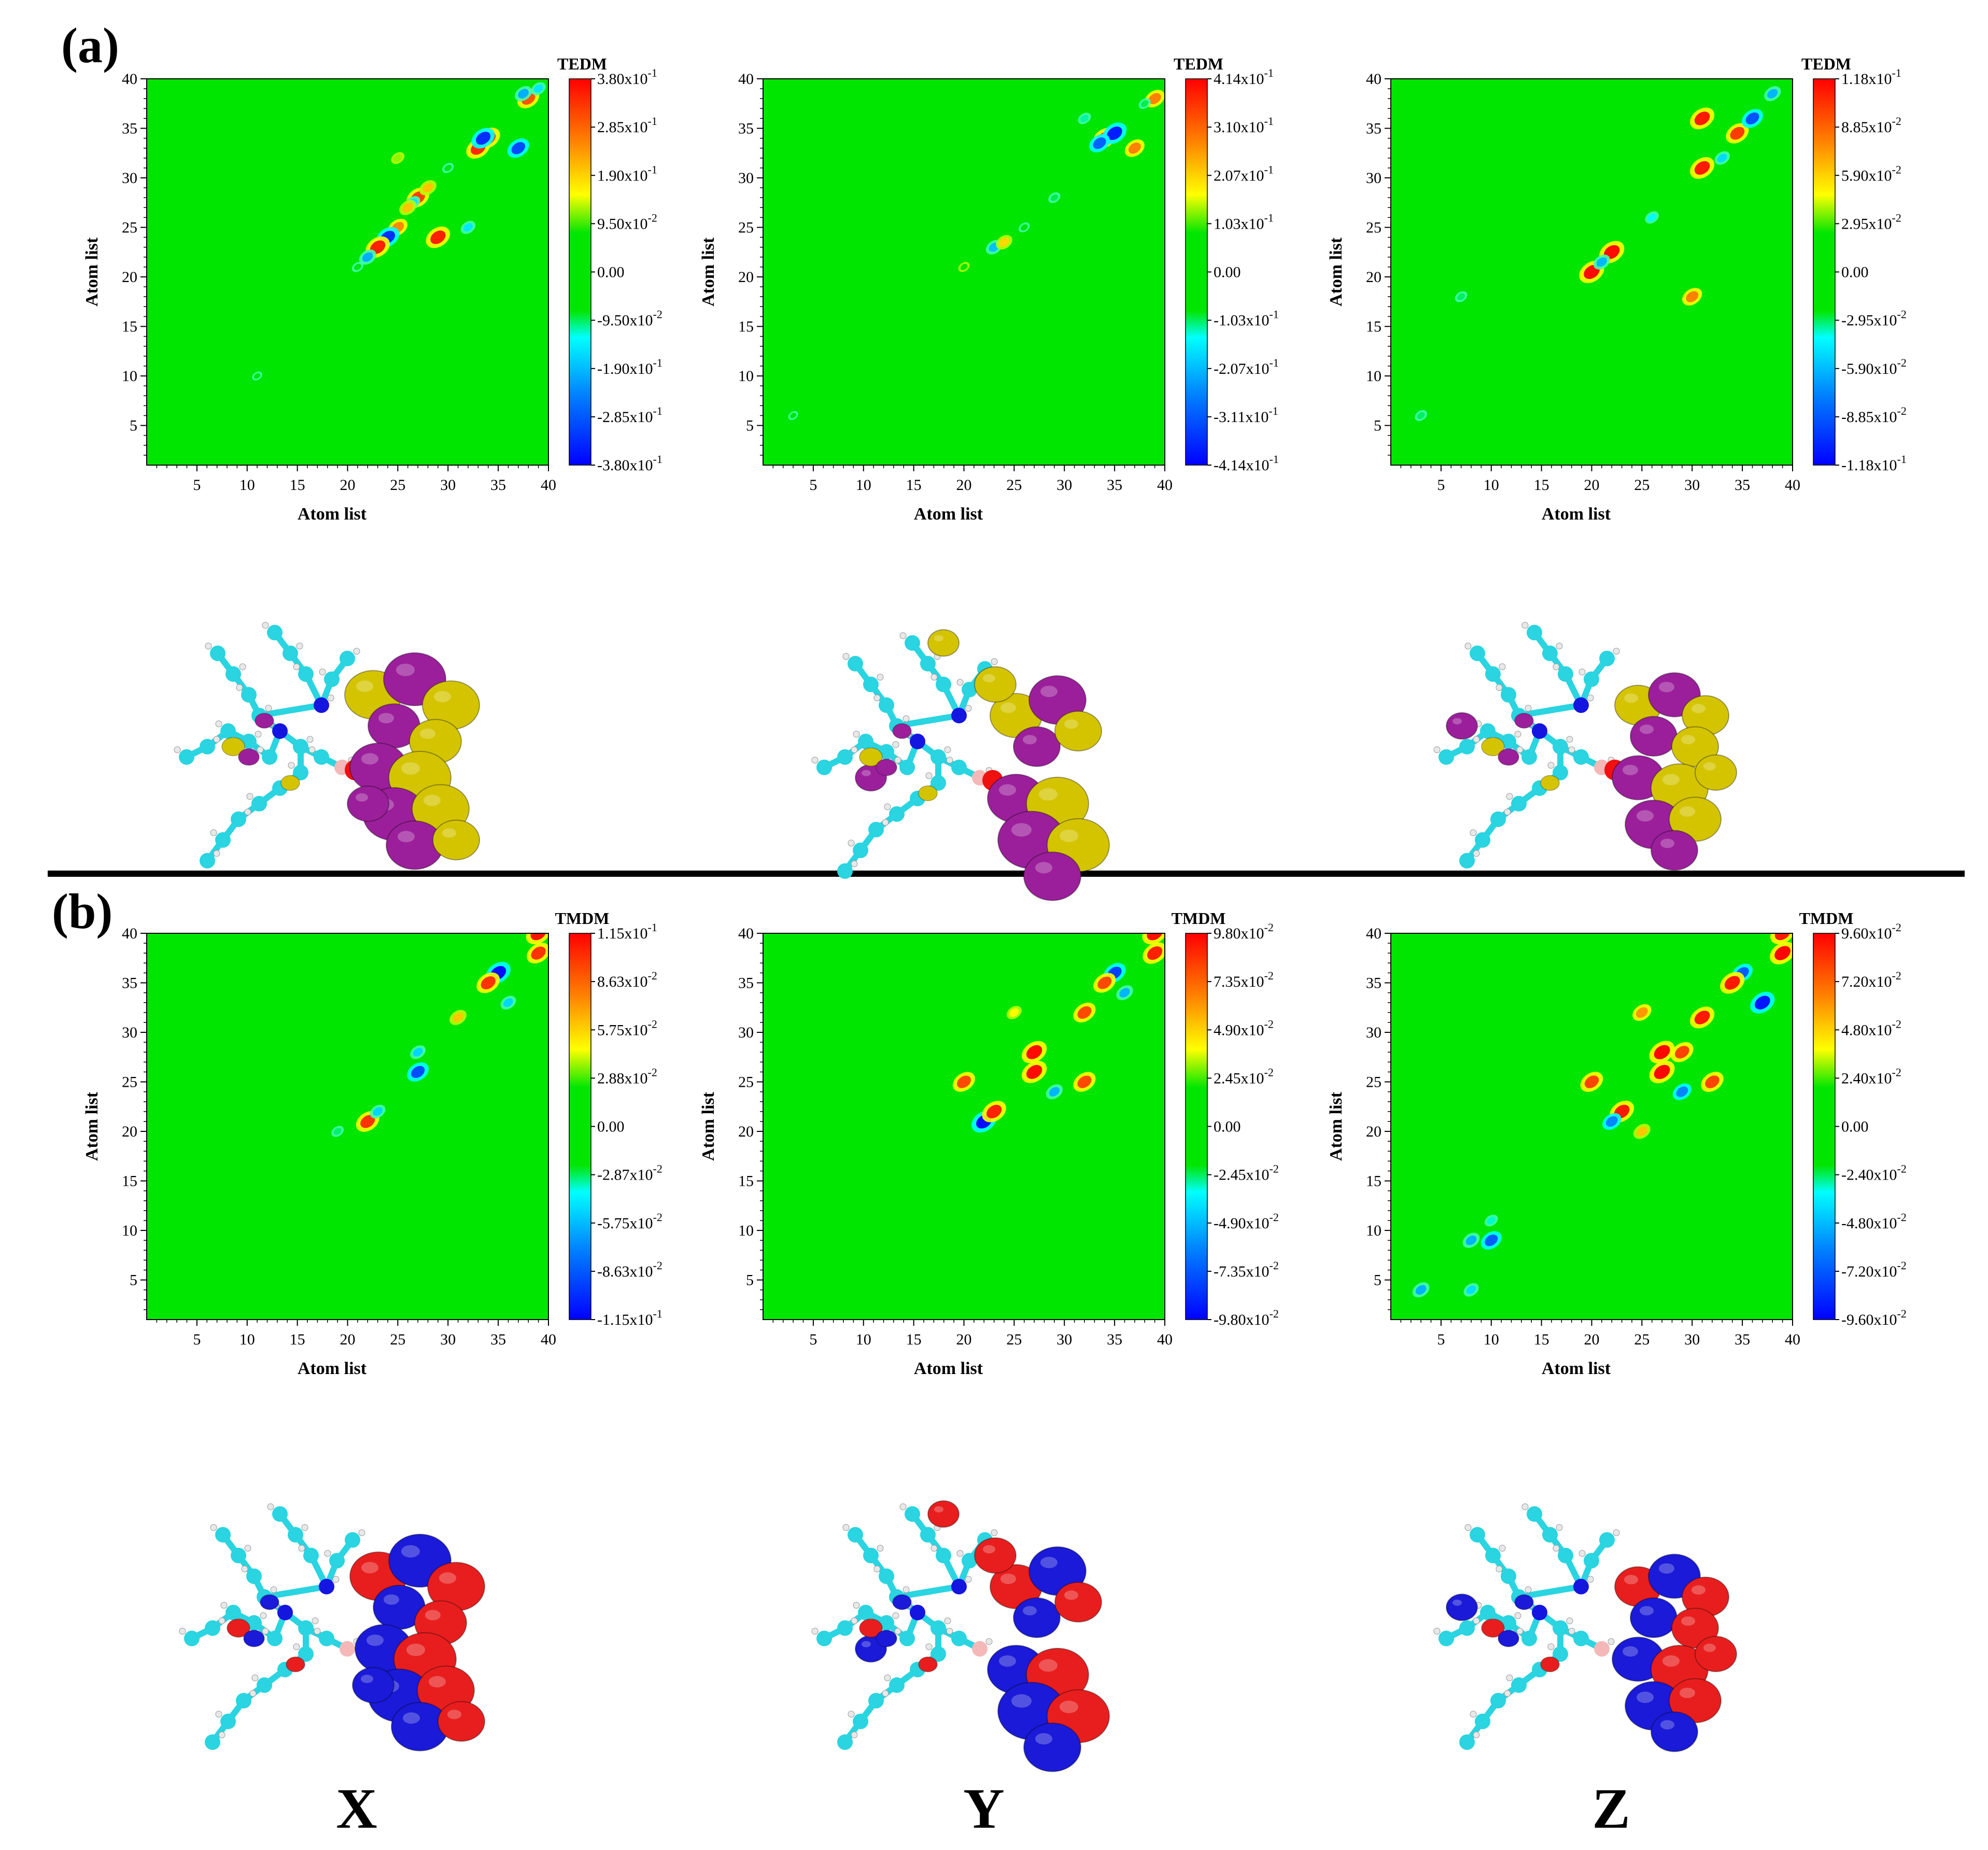 The height and width of the screenshot is (1850, 1988). I want to click on colorbar-tick-label: 9.60x10⁻², so click(1871, 931).